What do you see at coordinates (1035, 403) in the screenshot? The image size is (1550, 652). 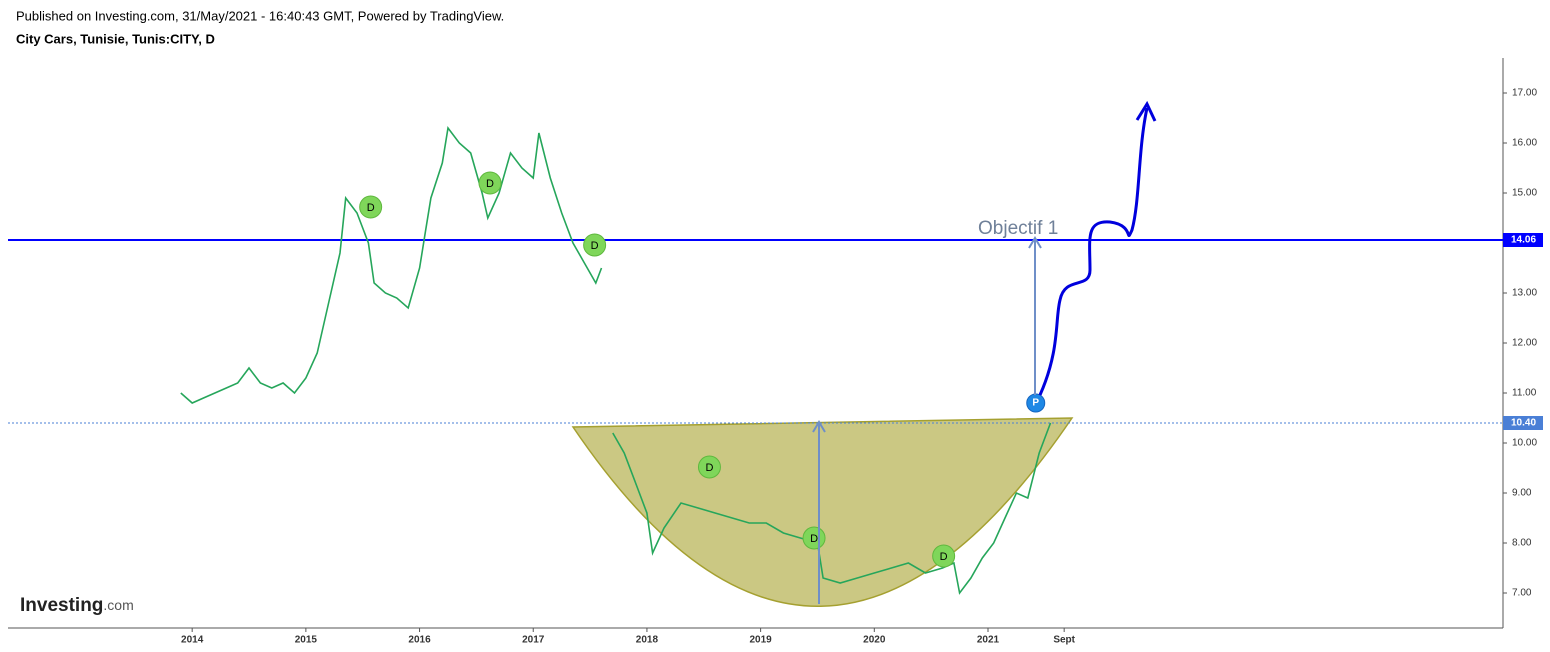 I see `p-label: P` at bounding box center [1035, 403].